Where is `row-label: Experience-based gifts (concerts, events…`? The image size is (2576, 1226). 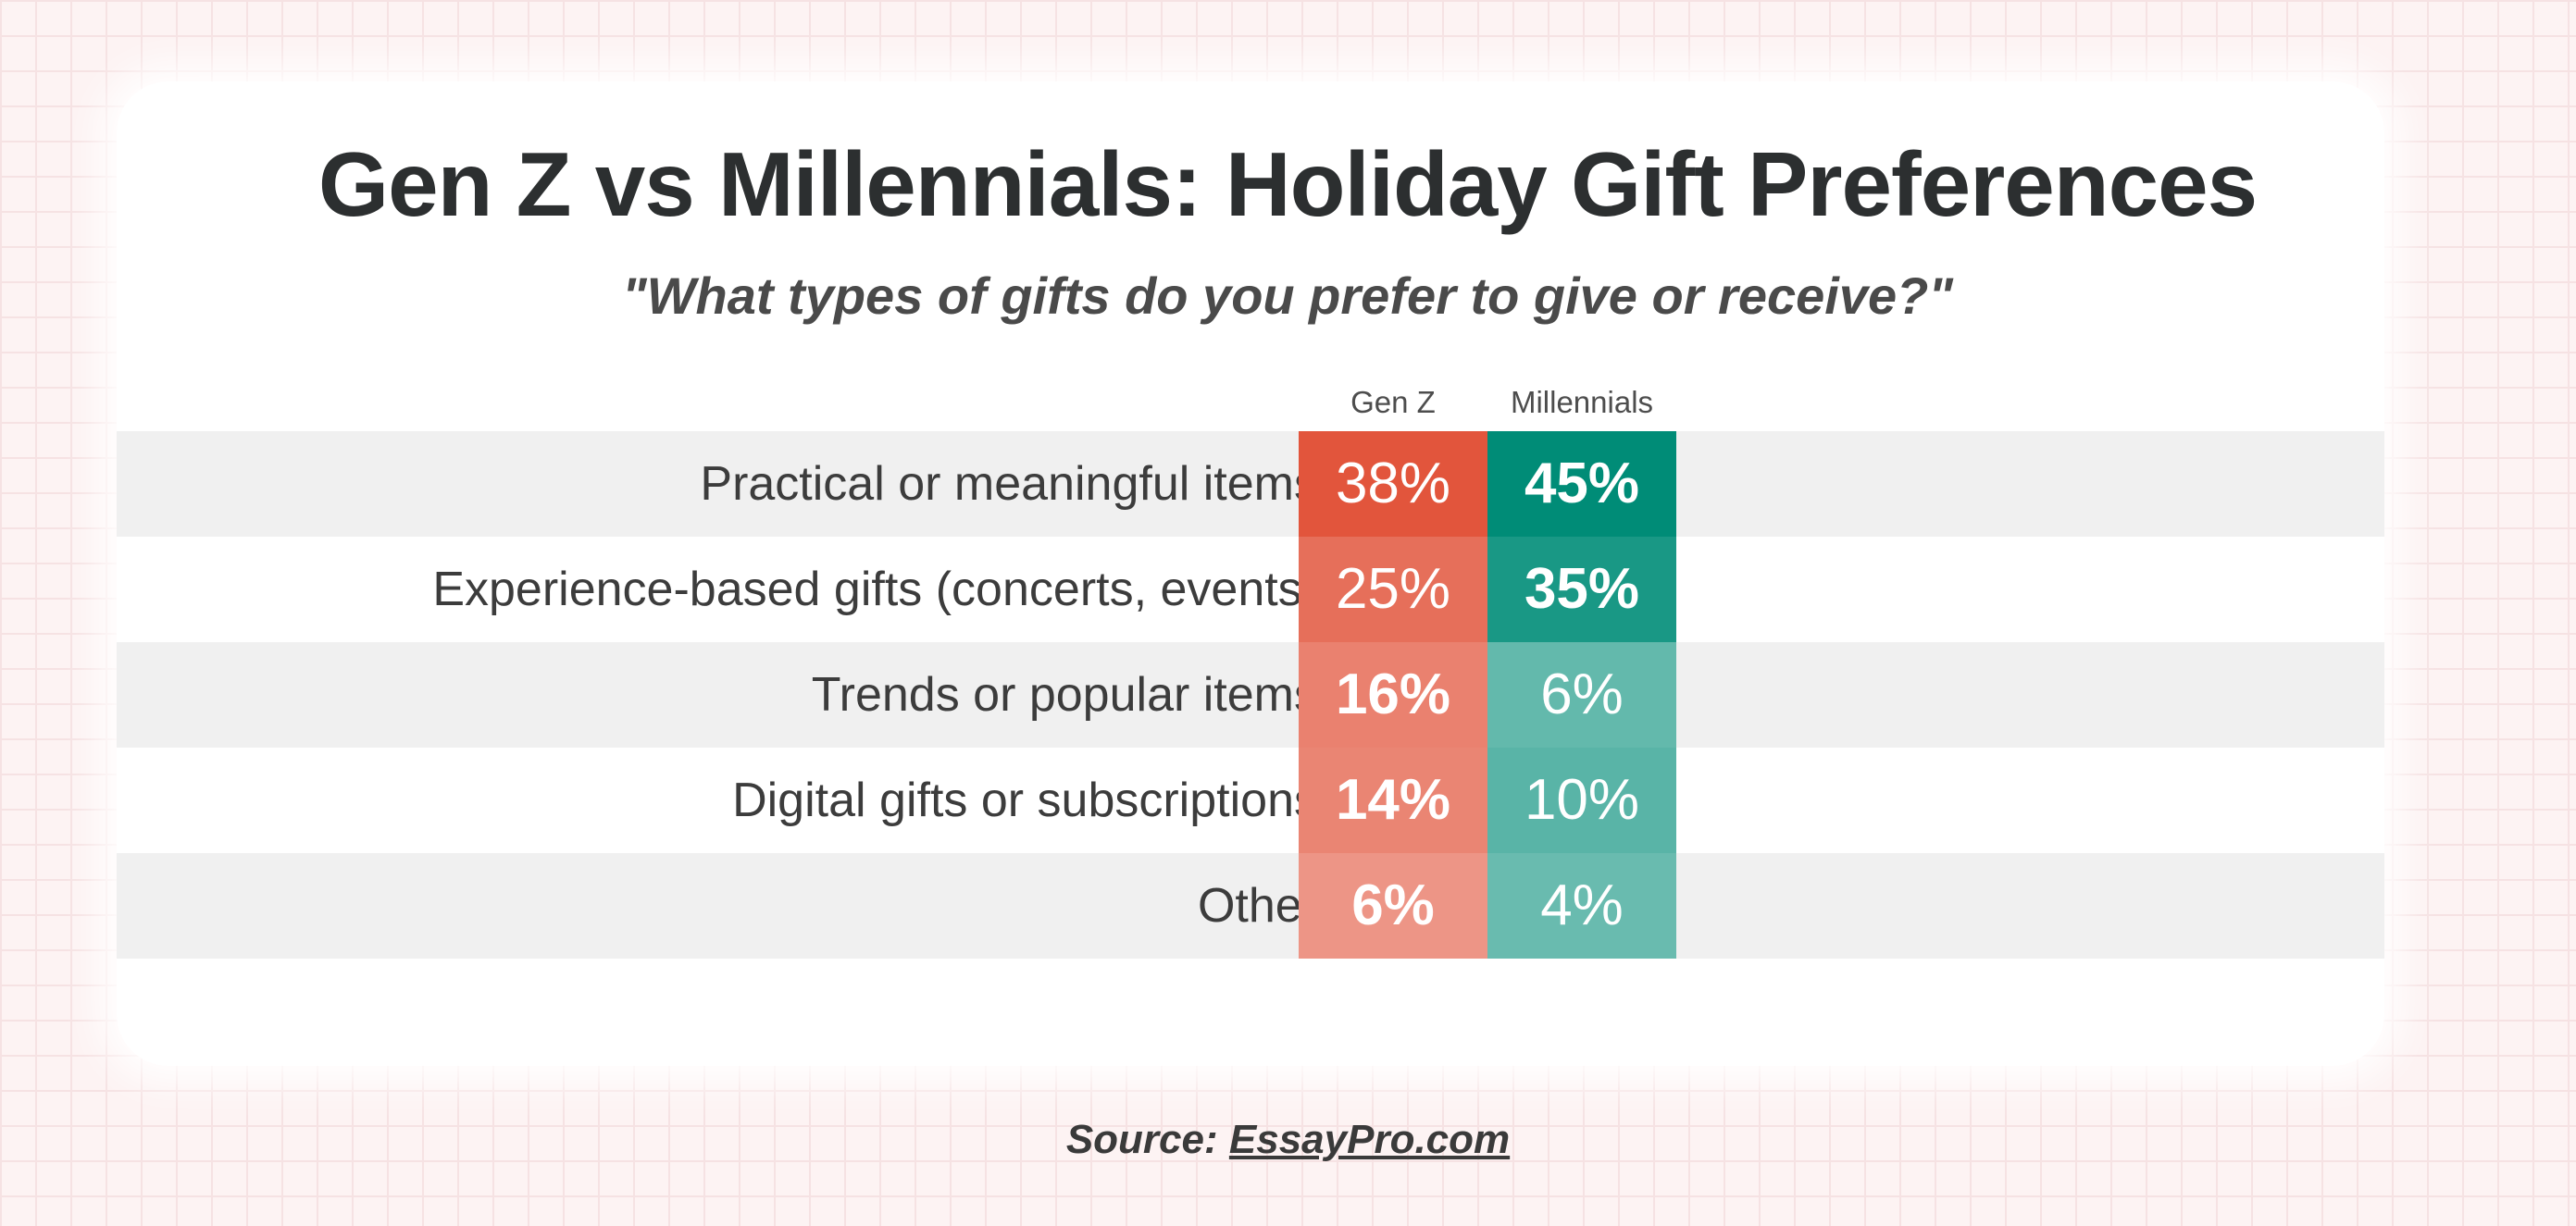 row-label: Experience-based gifts (concerts, events… is located at coordinates (875, 589).